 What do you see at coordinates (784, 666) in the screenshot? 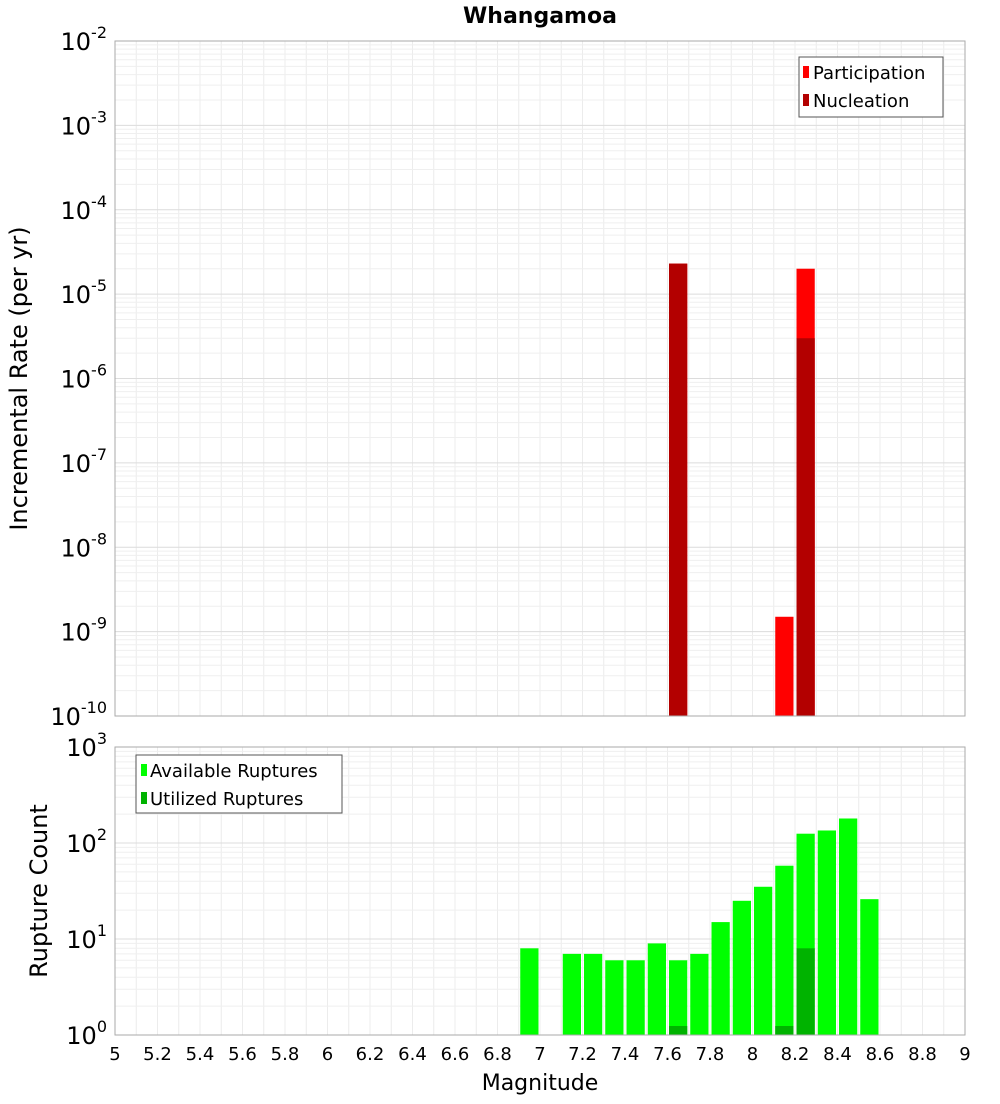
I see `participation-bar` at bounding box center [784, 666].